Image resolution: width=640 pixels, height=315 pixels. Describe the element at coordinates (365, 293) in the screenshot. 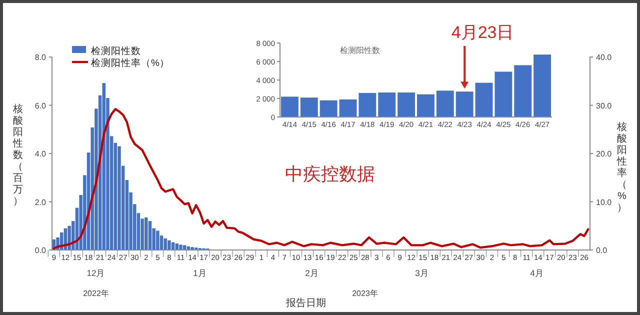

I see `text: 2023年` at that location.